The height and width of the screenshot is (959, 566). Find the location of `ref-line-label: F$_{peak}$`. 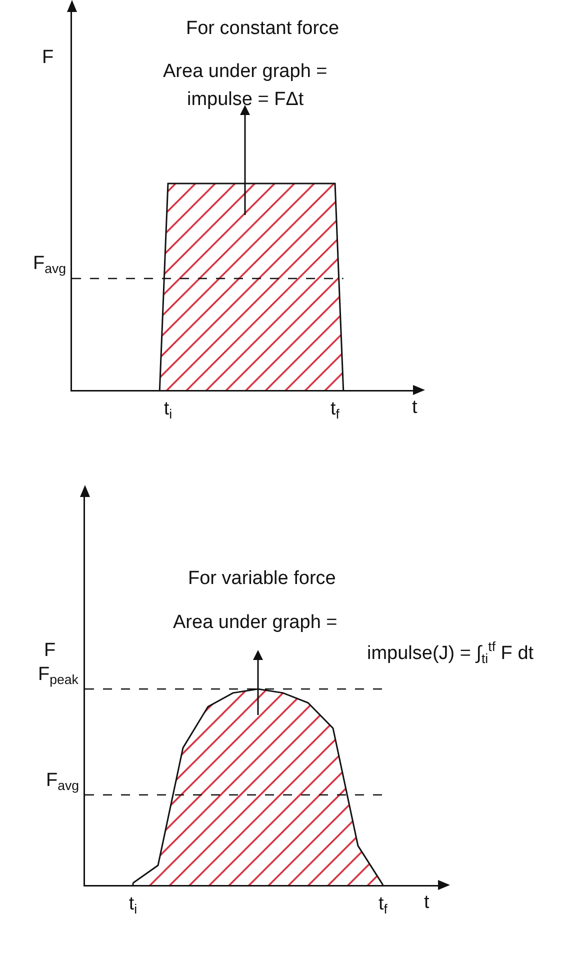

ref-line-label: F$_{peak}$ is located at coordinates (58, 675).